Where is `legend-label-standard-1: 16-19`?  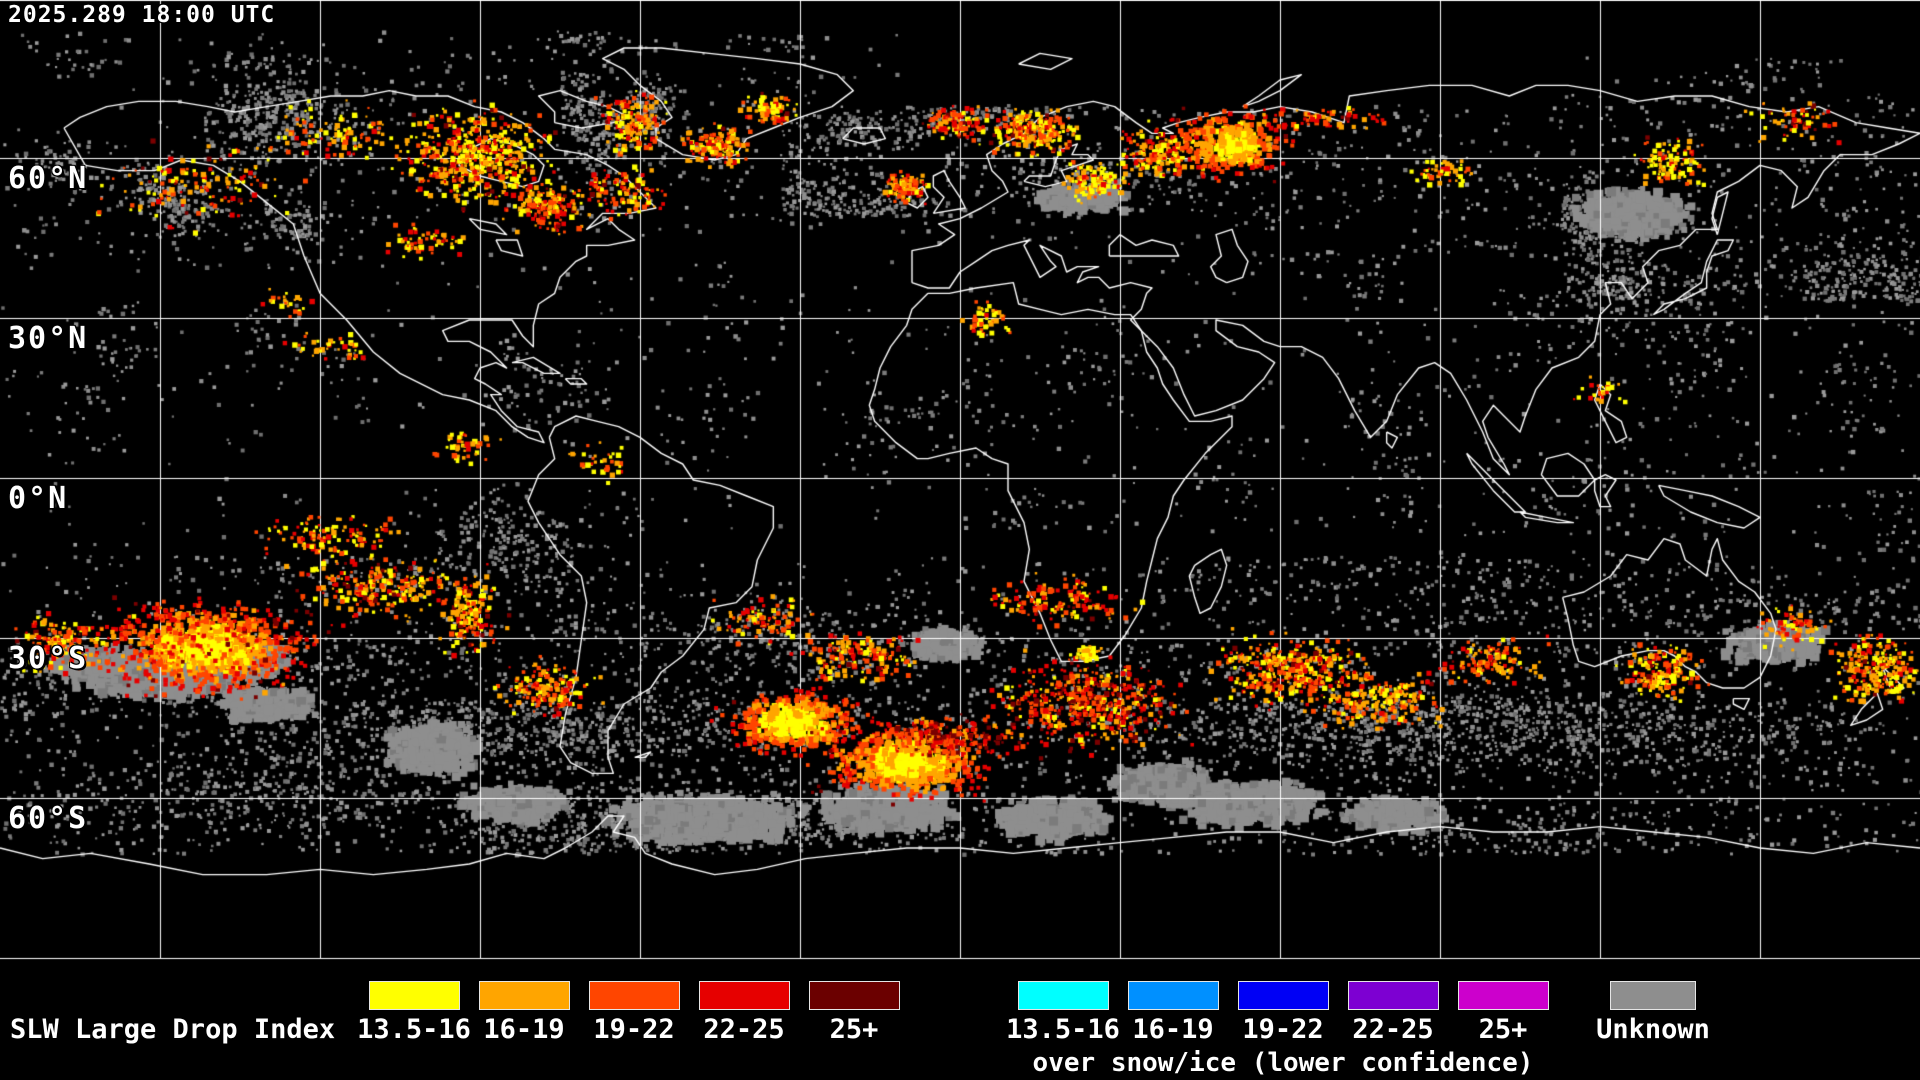
legend-label-standard-1: 16-19 is located at coordinates (524, 1029).